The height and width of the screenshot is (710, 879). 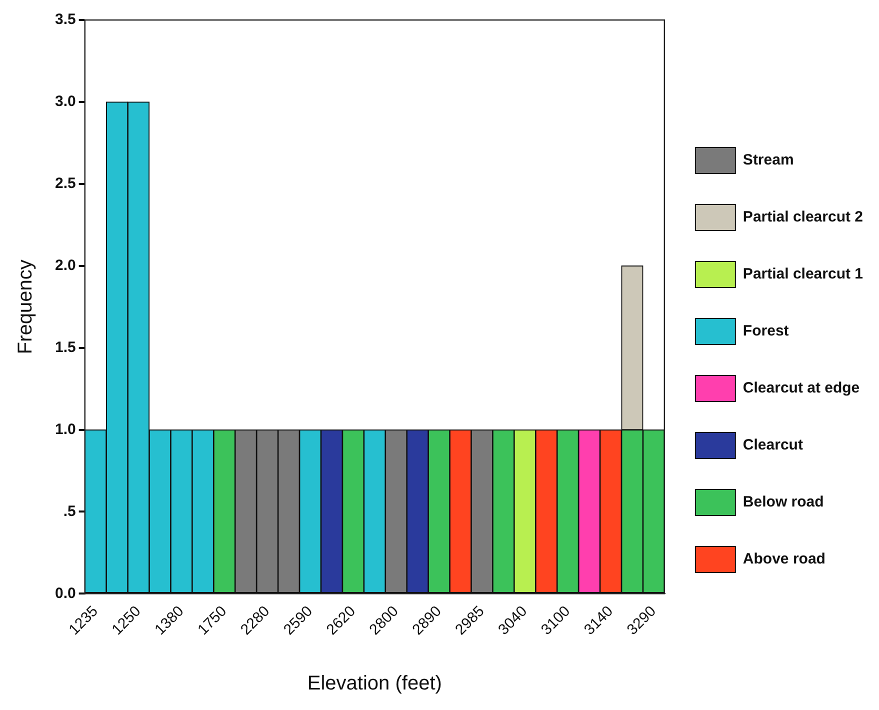 I want to click on legend-label: Clearcut, so click(x=772, y=445).